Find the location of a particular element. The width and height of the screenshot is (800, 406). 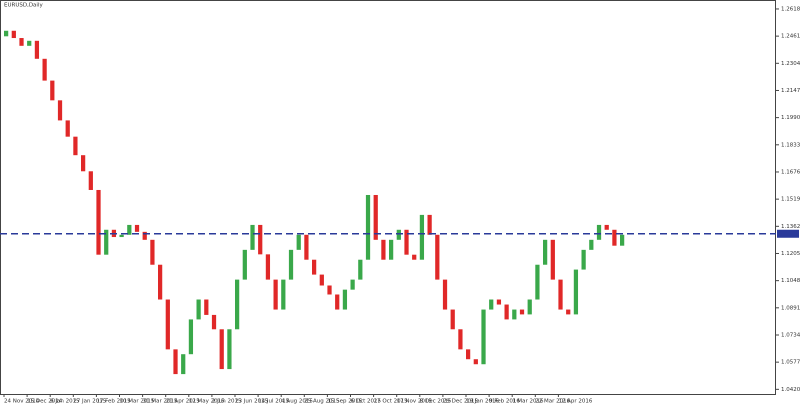

y-tick-label: 1.26180 is located at coordinates (790, 9).